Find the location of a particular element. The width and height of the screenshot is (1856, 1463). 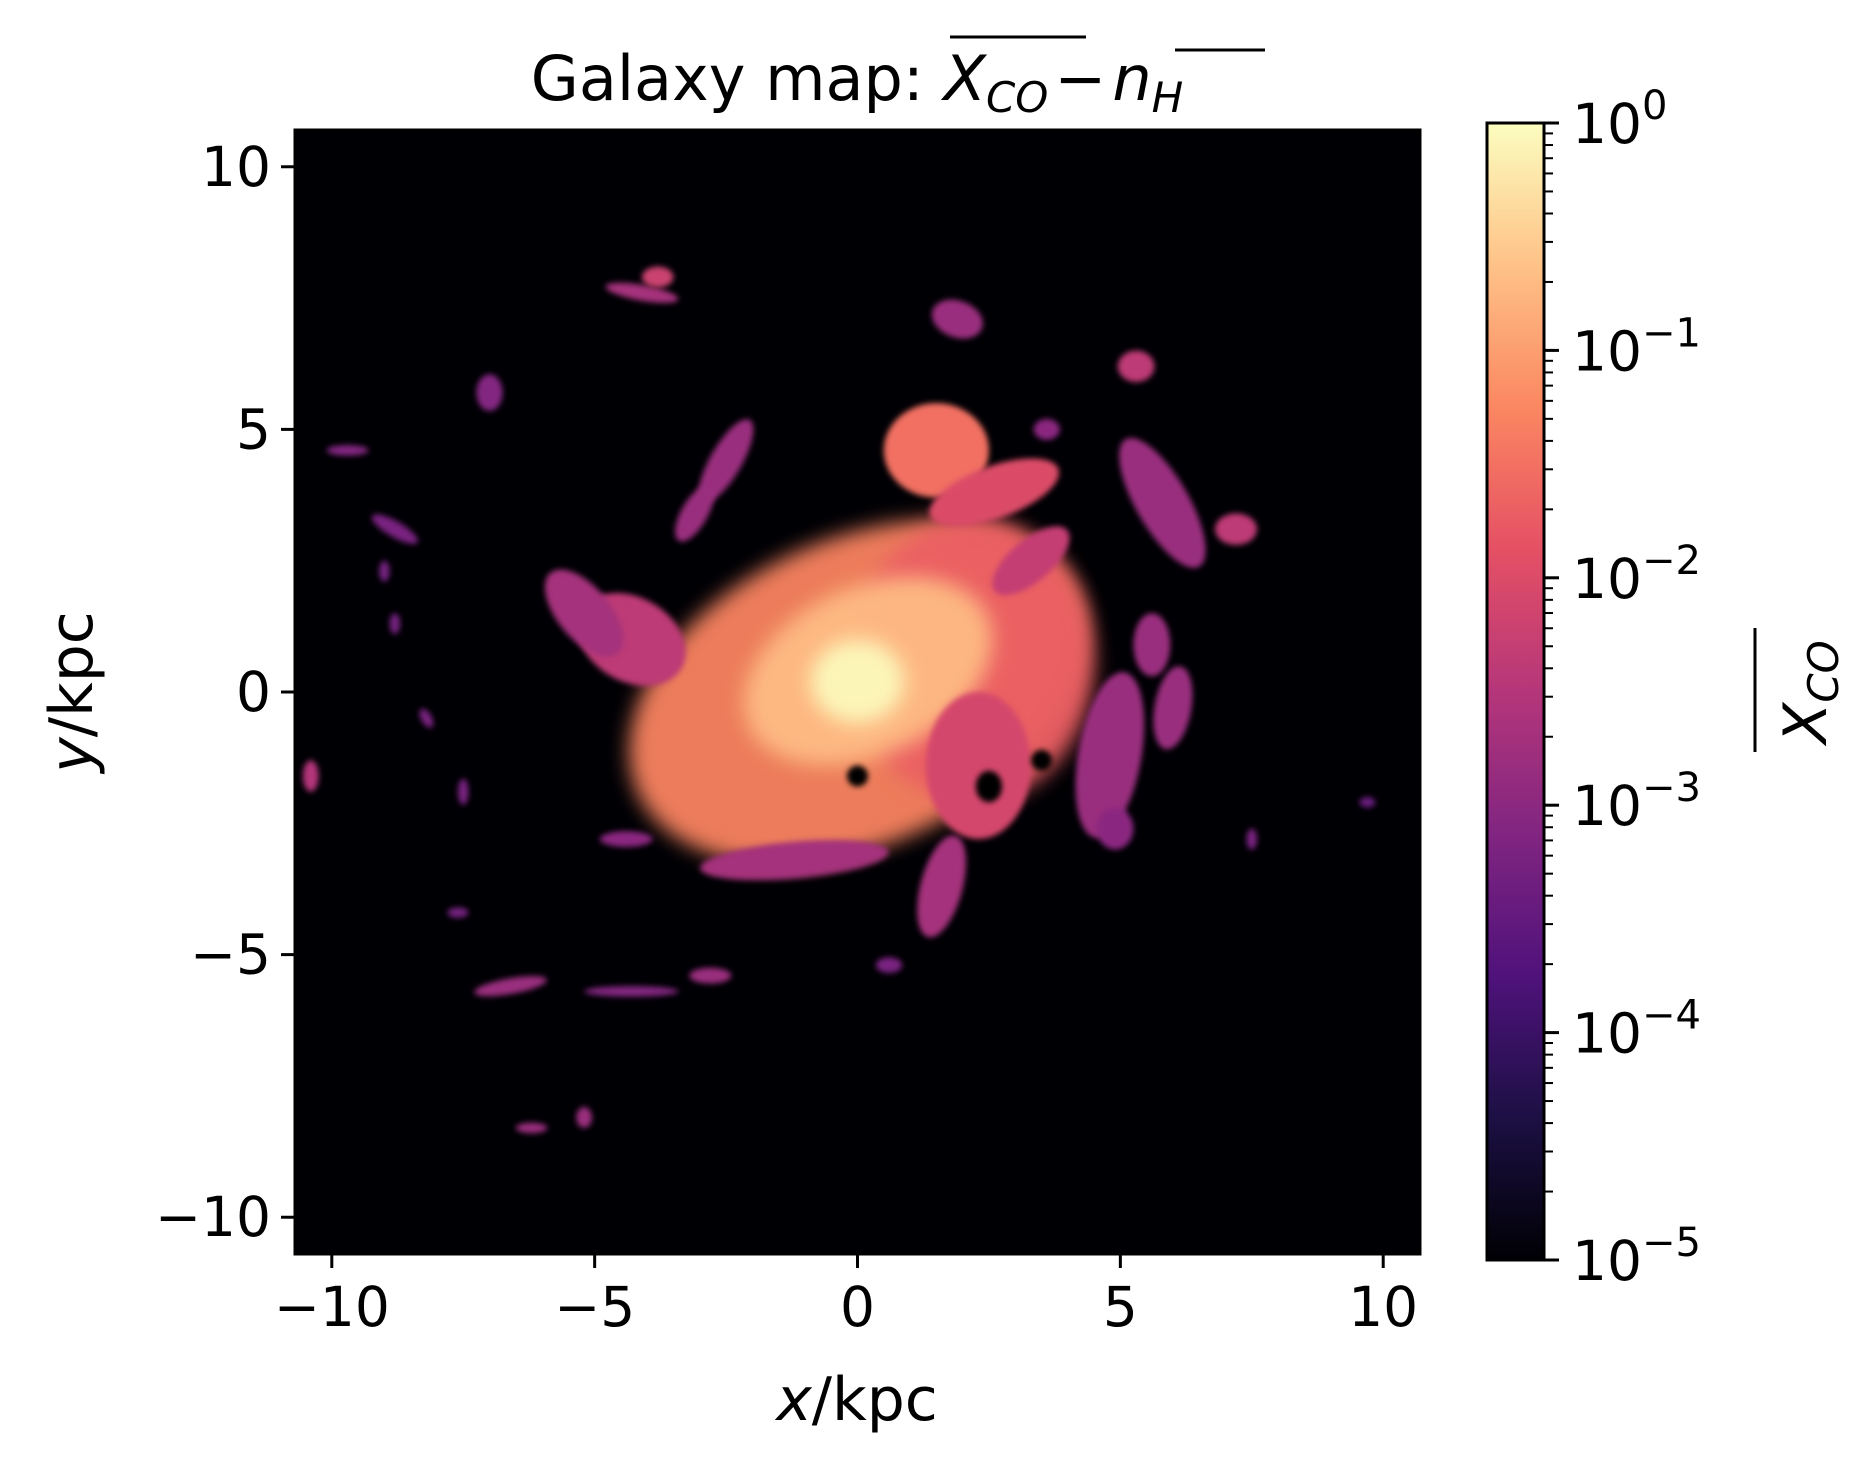

colorbar-tick-label: 10⁰ is located at coordinates (1619, 119).